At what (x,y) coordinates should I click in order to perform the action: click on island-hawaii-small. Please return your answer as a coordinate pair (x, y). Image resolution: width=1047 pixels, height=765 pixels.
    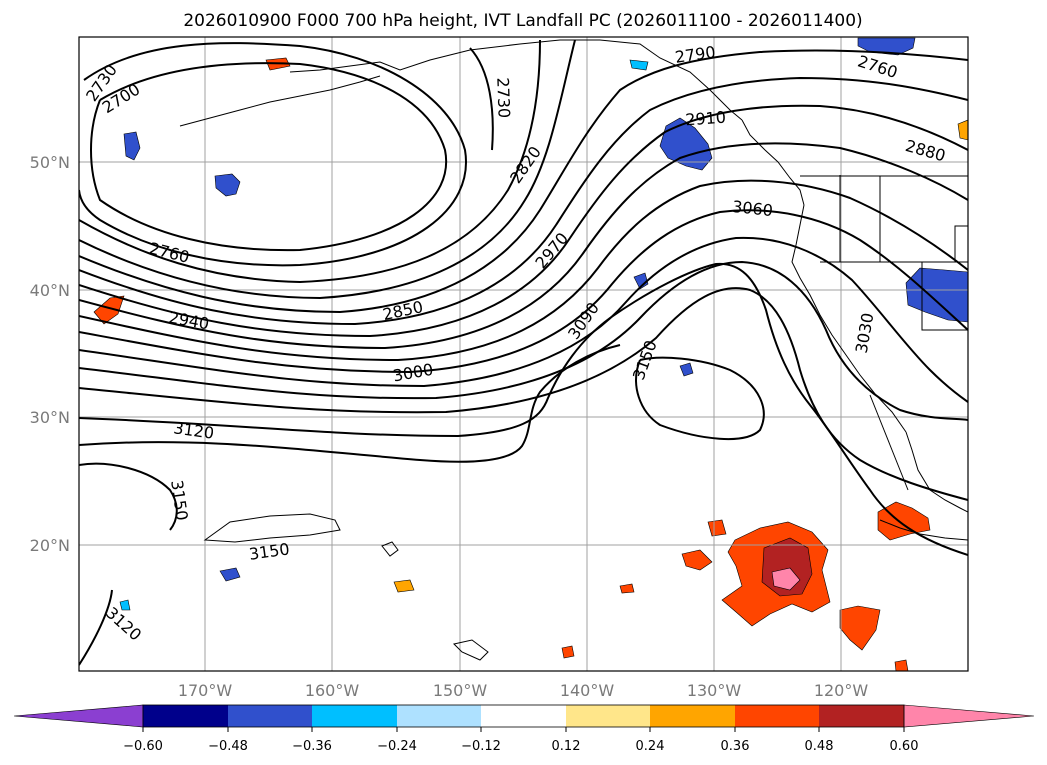
    Looking at the image, I should click on (390, 549).